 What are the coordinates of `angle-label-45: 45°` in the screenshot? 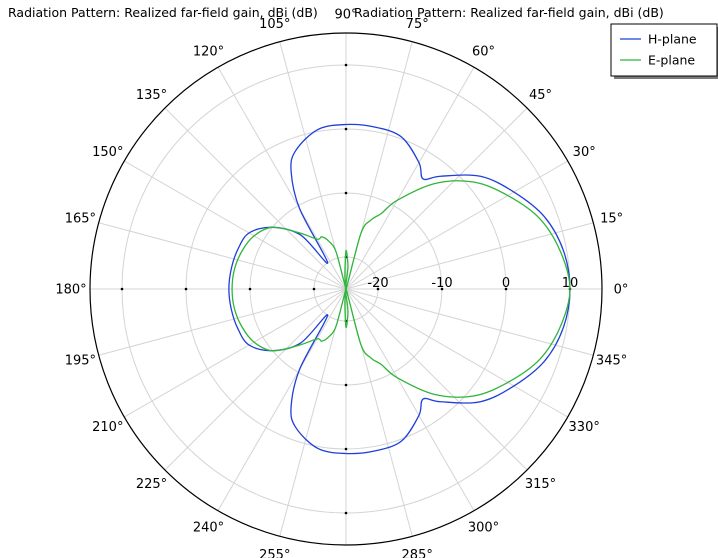 It's located at (540, 95).